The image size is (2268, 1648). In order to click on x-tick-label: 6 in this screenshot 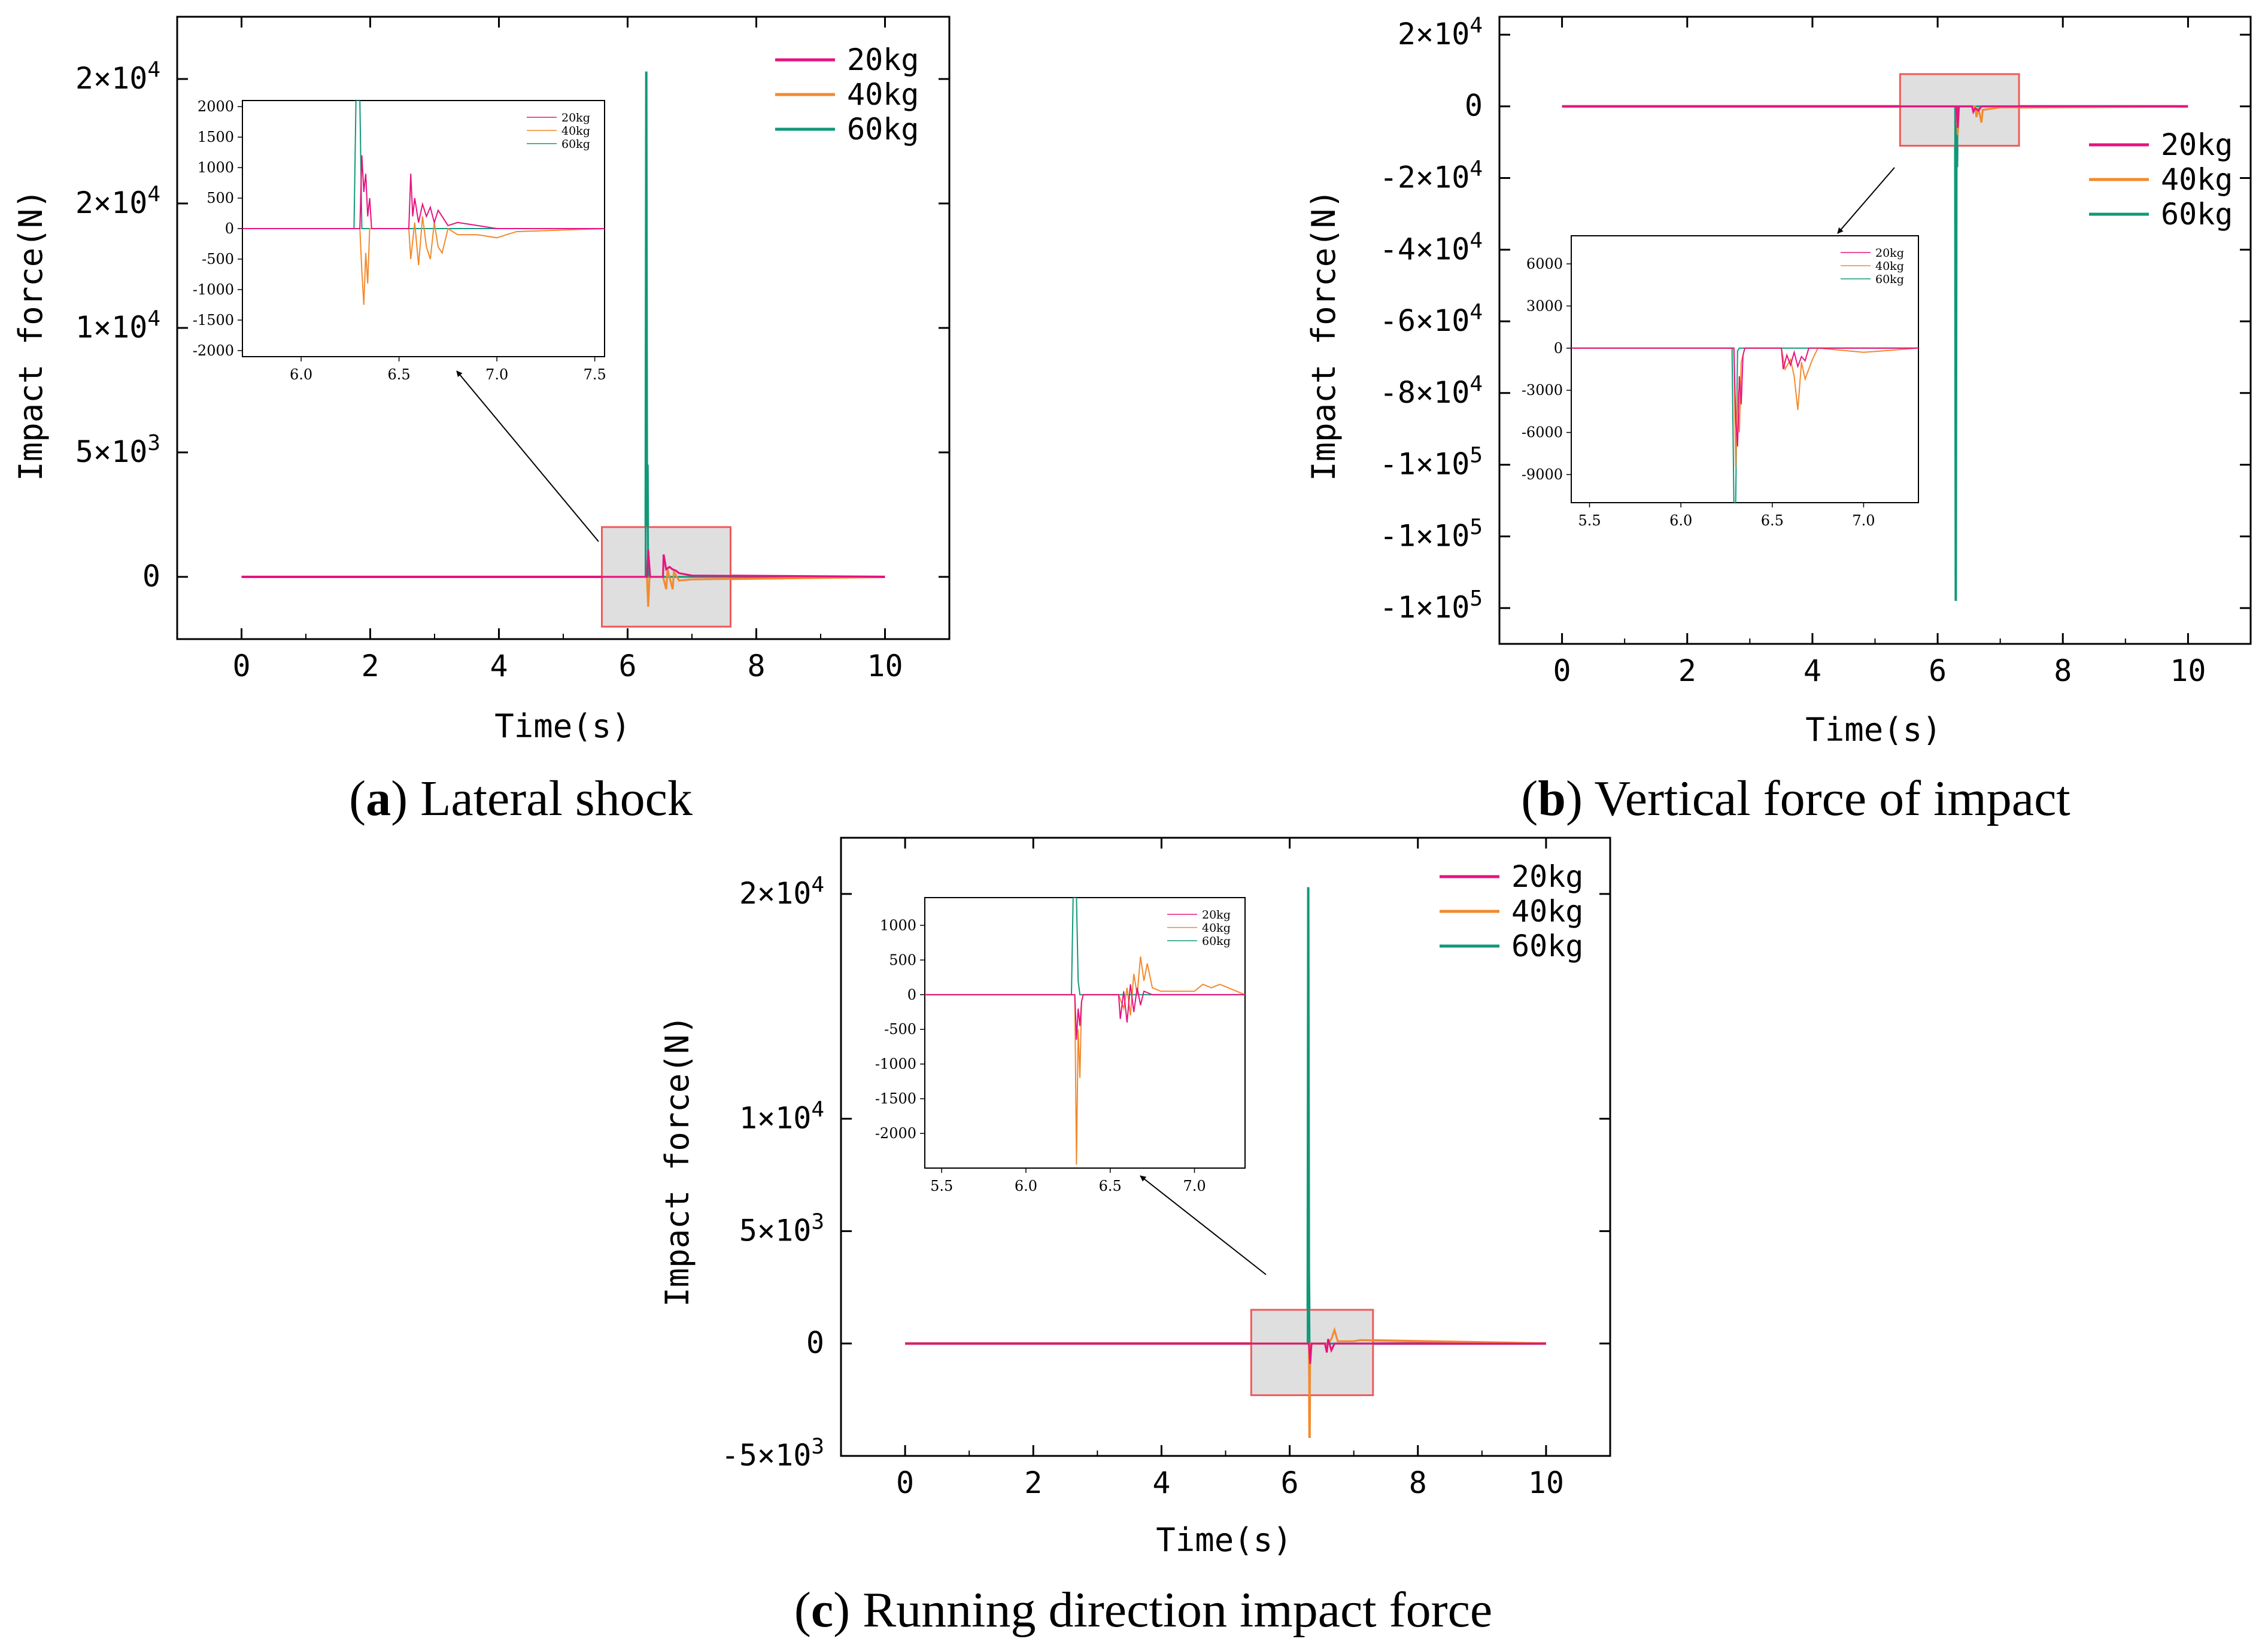, I will do `click(1938, 670)`.